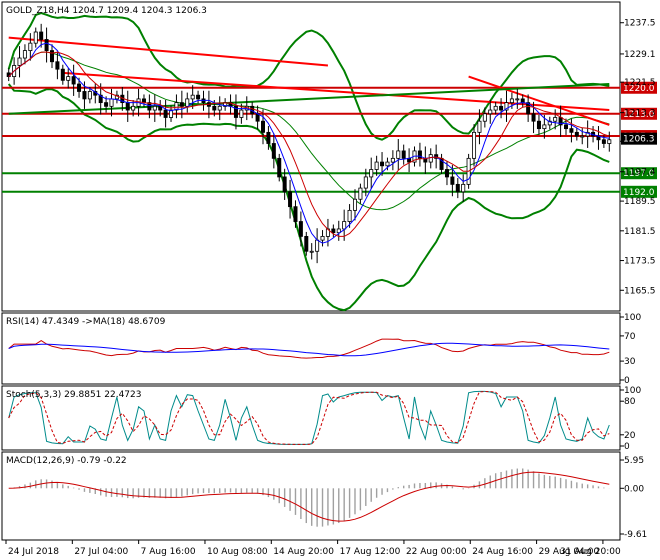 This screenshot has height=560, width=660. I want to click on stoch-panel-frame, so click(311, 418).